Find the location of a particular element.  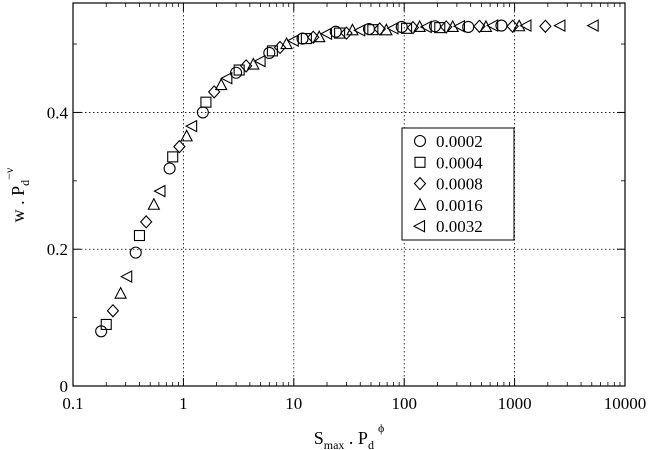

y-tick-label: 0.4 is located at coordinates (58, 112).